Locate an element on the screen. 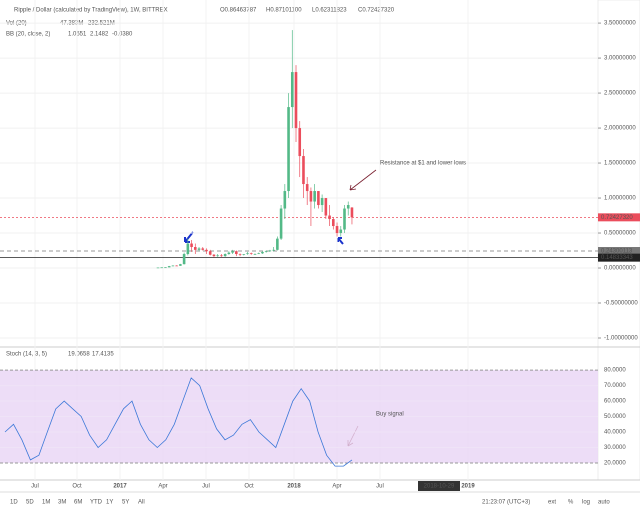 Image resolution: width=640 pixels, height=512 pixels. option-button: ext is located at coordinates (552, 503).